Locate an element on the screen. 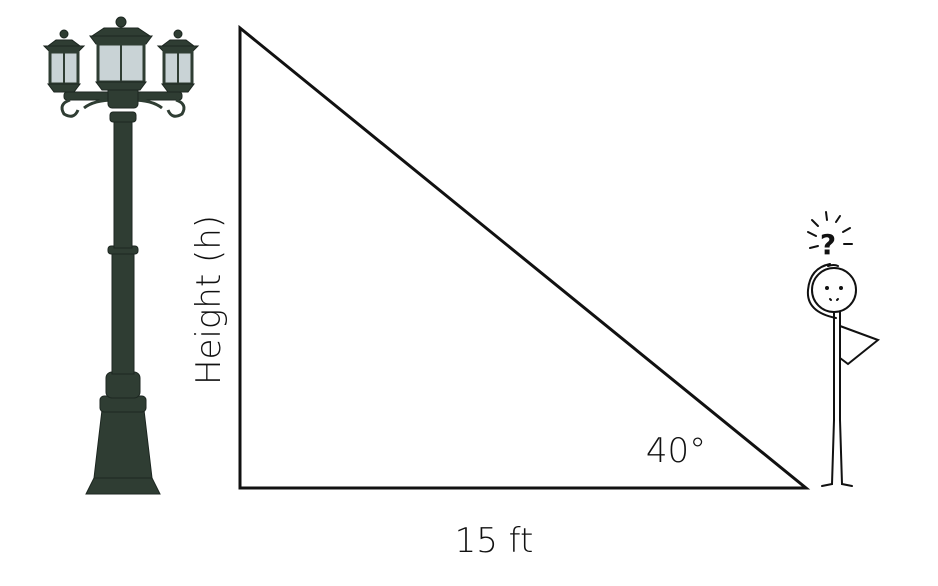 The width and height of the screenshot is (938, 586). height-label: Height (h) is located at coordinates (209, 300).